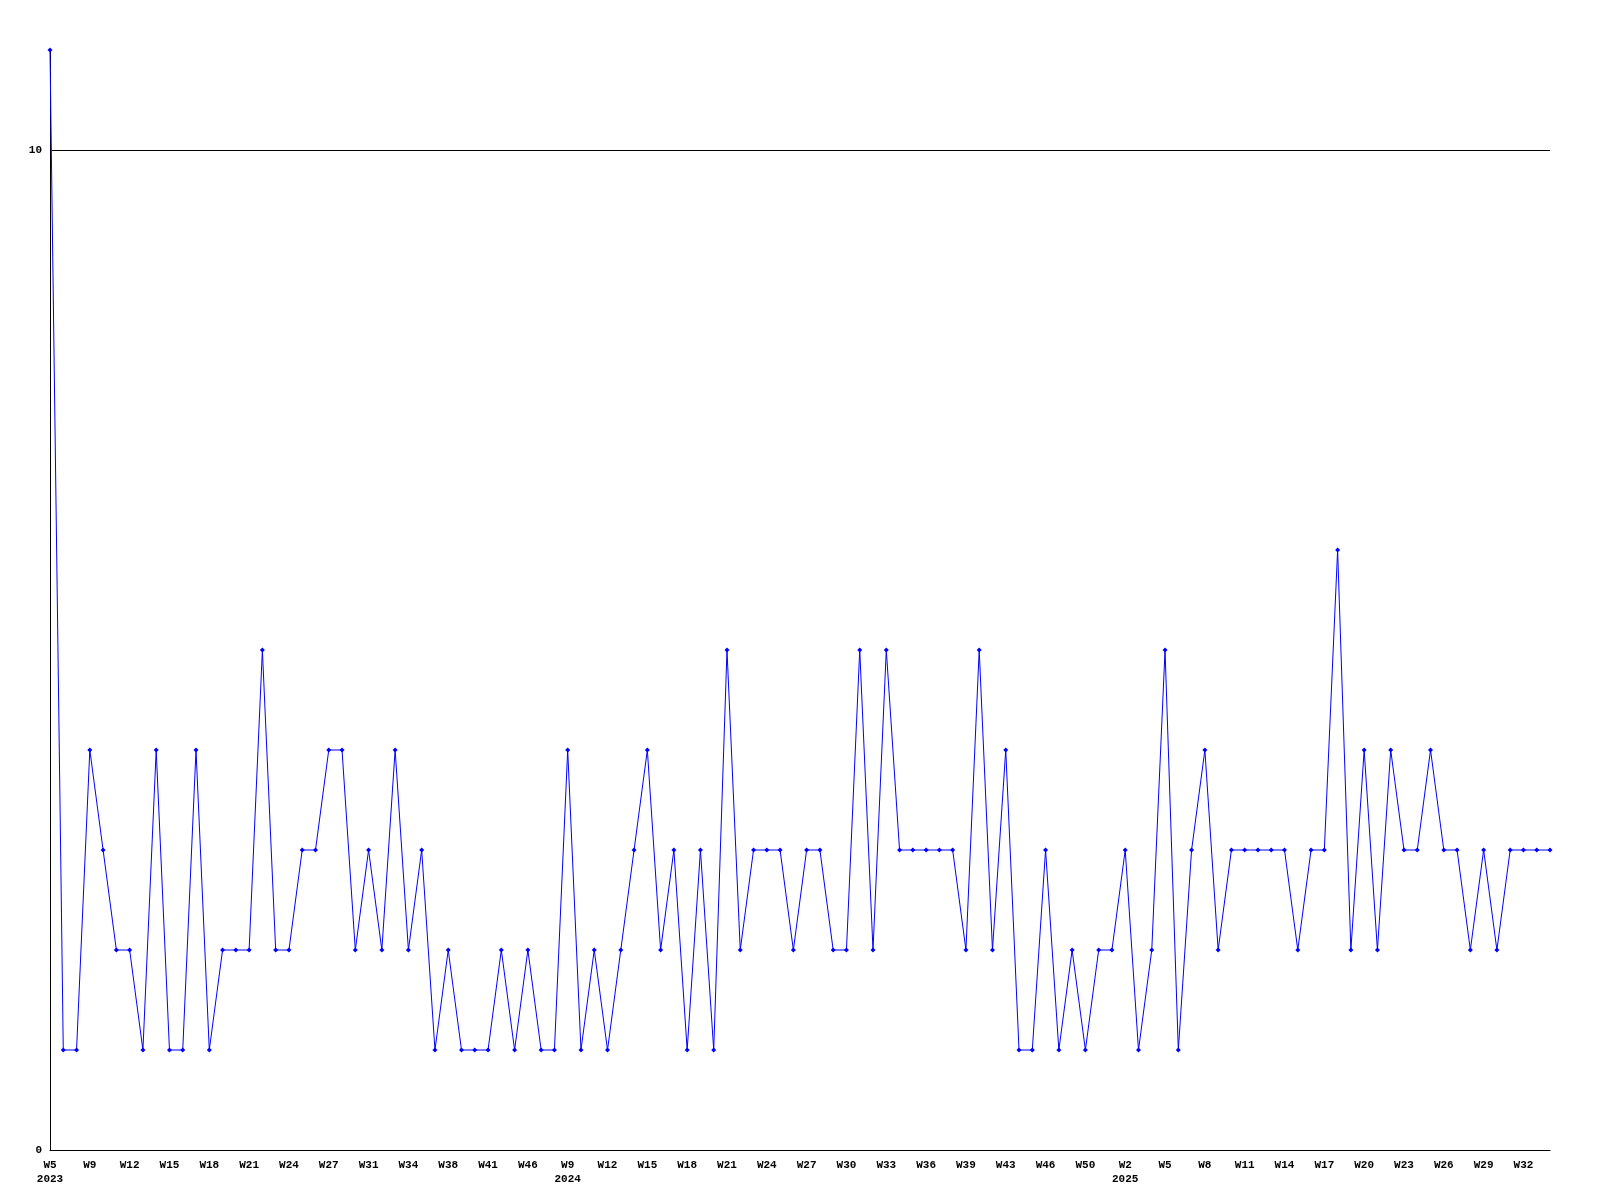 Image resolution: width=1600 pixels, height=1200 pixels. What do you see at coordinates (1443, 1165) in the screenshot?
I see `x-tick-label: W26` at bounding box center [1443, 1165].